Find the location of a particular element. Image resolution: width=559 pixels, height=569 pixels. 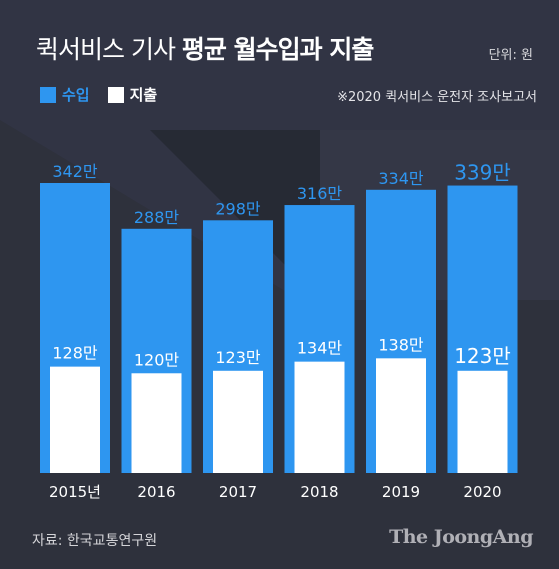

source-note: ※2020 퀵서비스 운전자 조사보고서 is located at coordinates (437, 97).